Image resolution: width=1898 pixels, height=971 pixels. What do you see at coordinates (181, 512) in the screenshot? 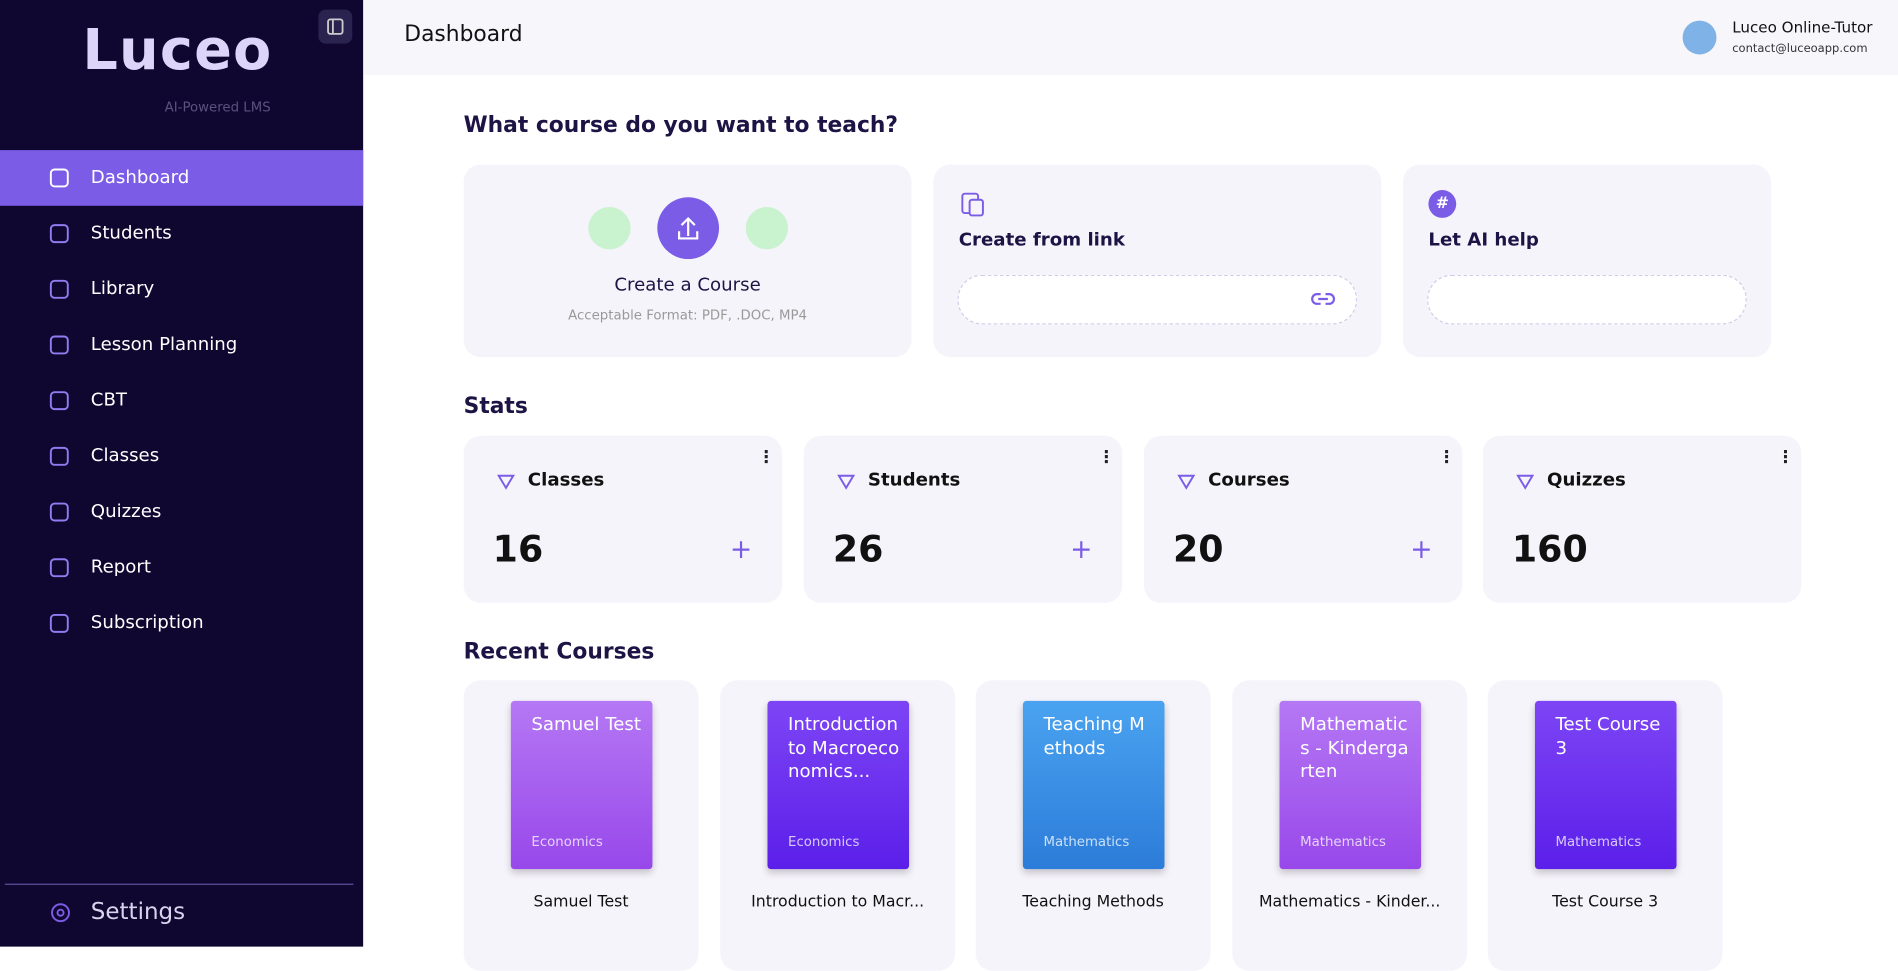
I see `nav-item: Quizzes` at bounding box center [181, 512].